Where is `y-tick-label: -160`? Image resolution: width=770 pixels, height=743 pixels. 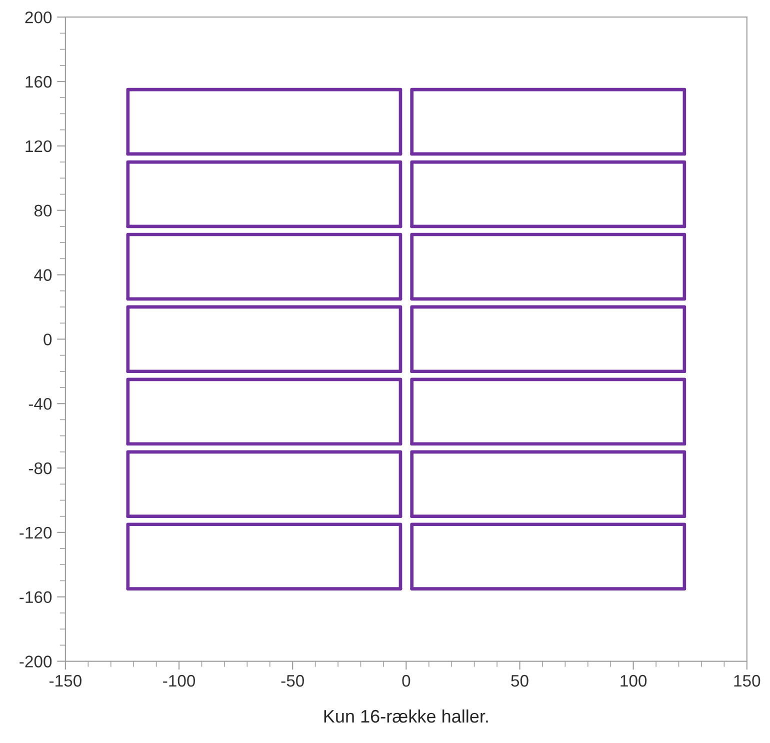
y-tick-label: -160 is located at coordinates (36, 597).